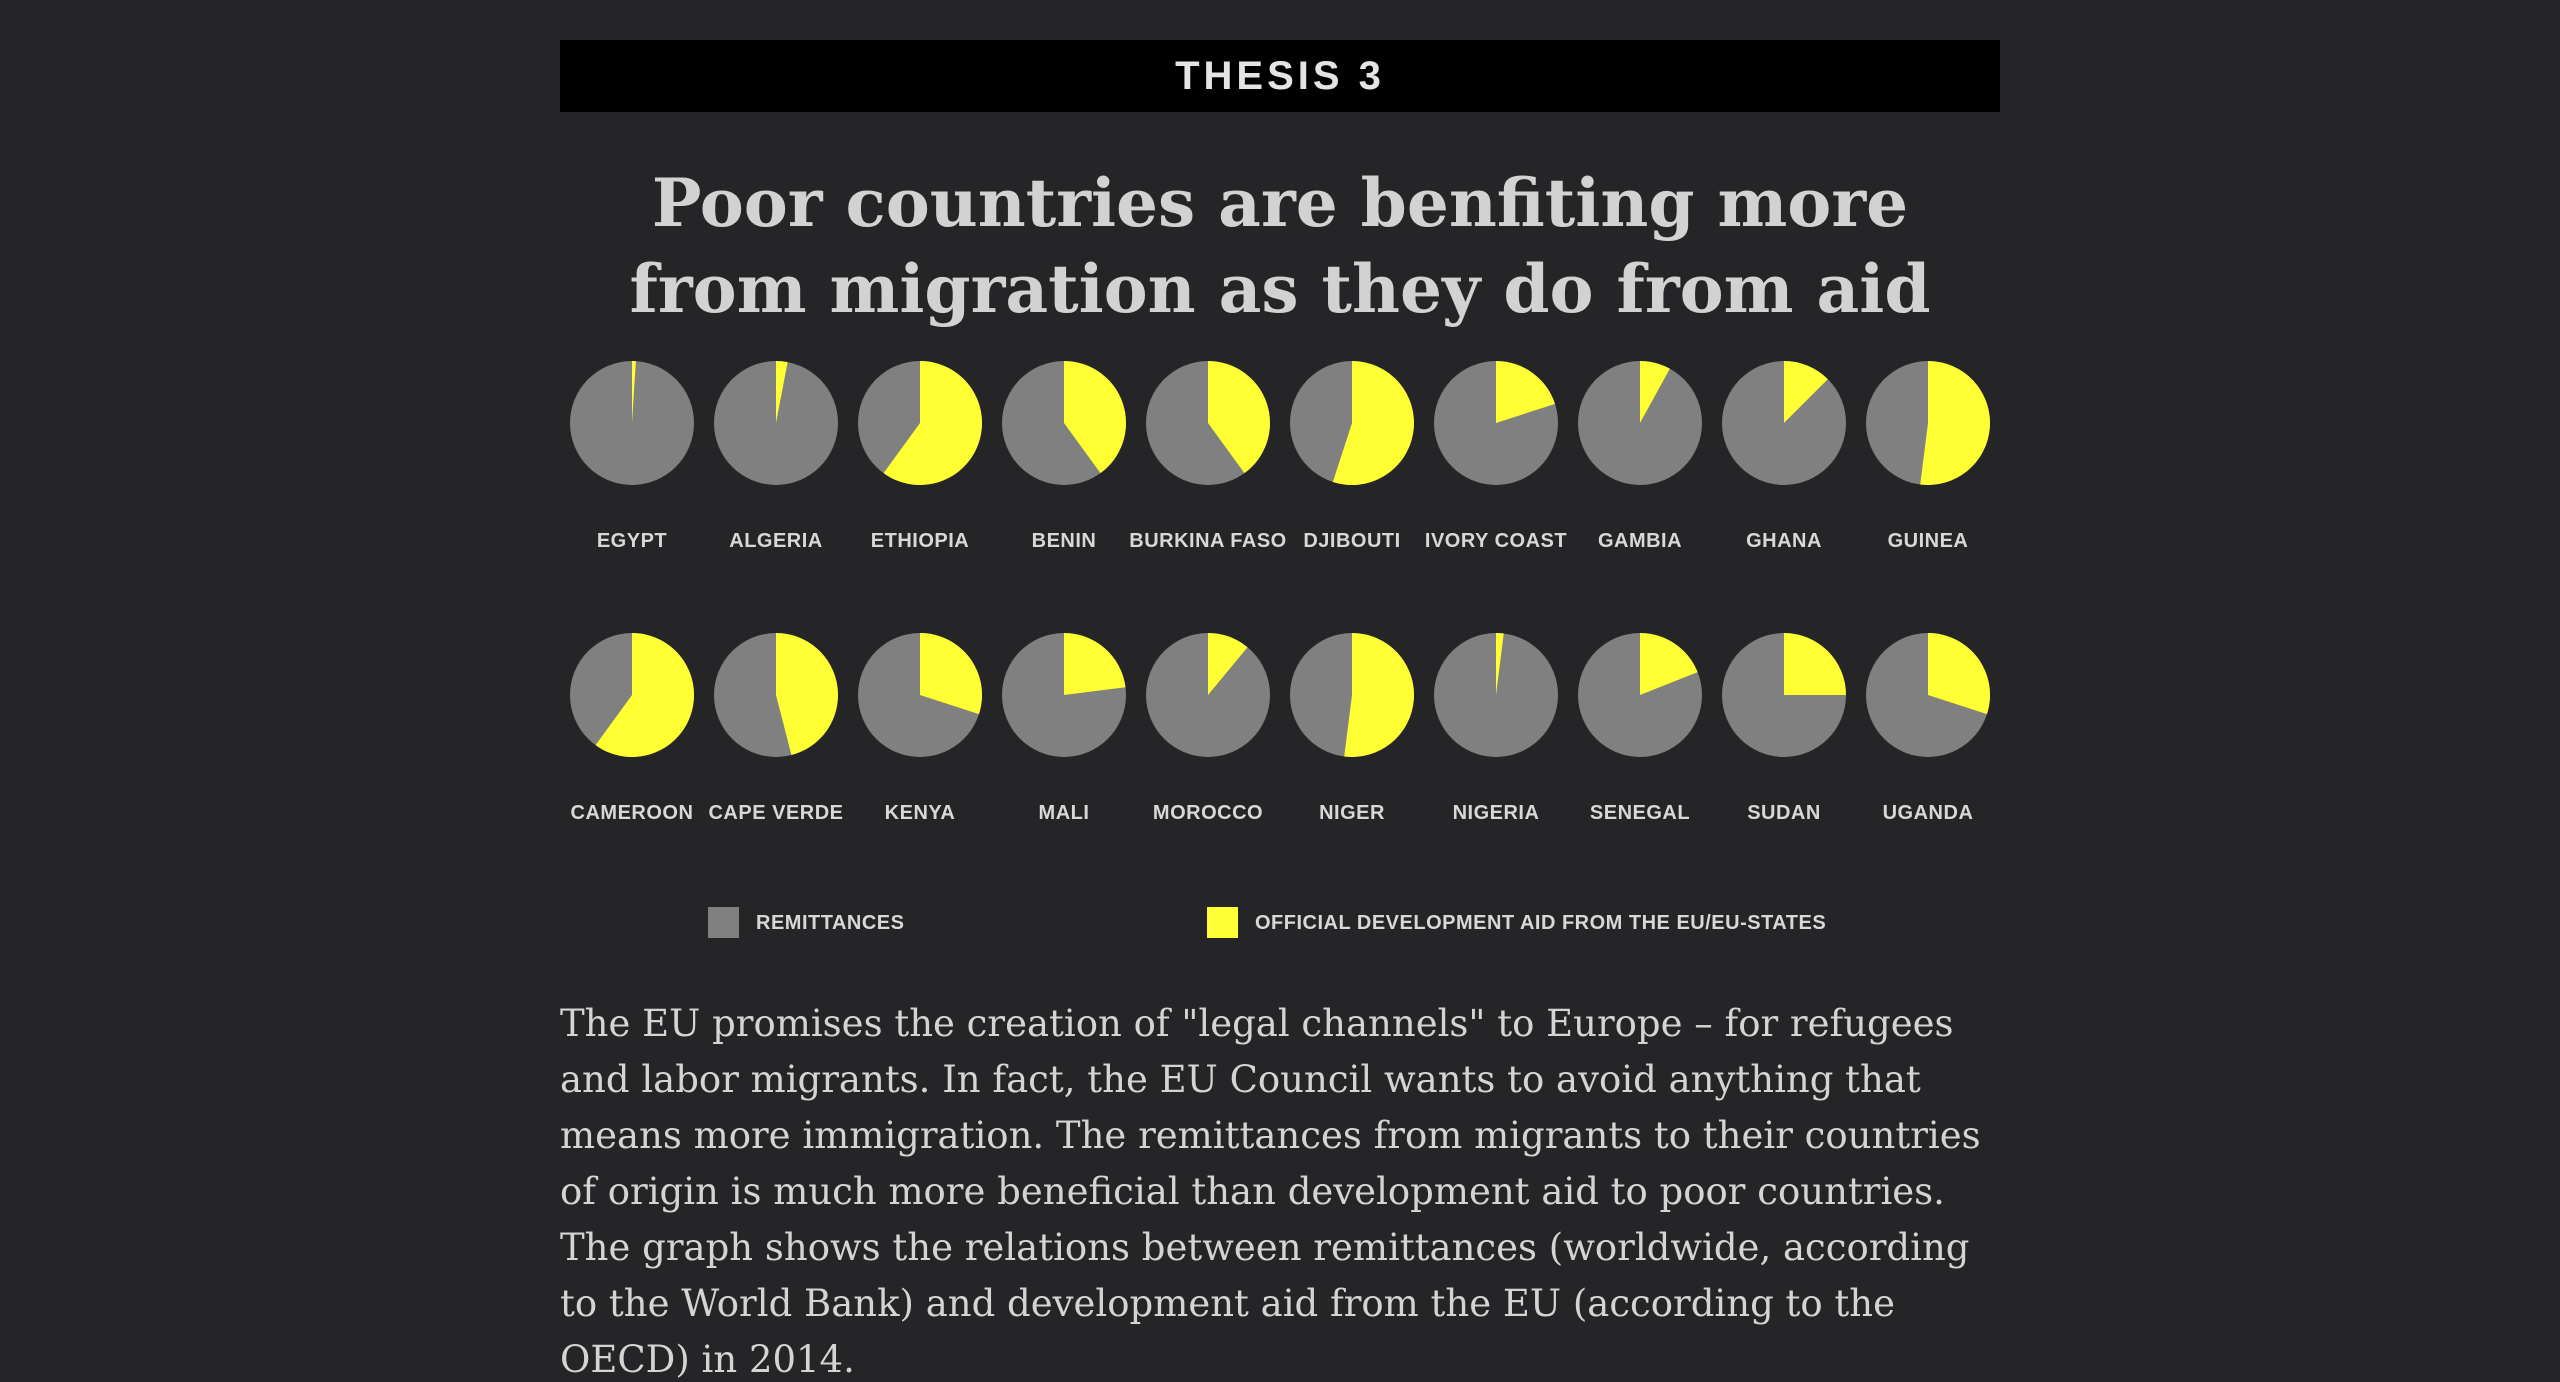 The image size is (2560, 1382). What do you see at coordinates (1784, 728) in the screenshot?
I see `pie-sudan: SUDAN` at bounding box center [1784, 728].